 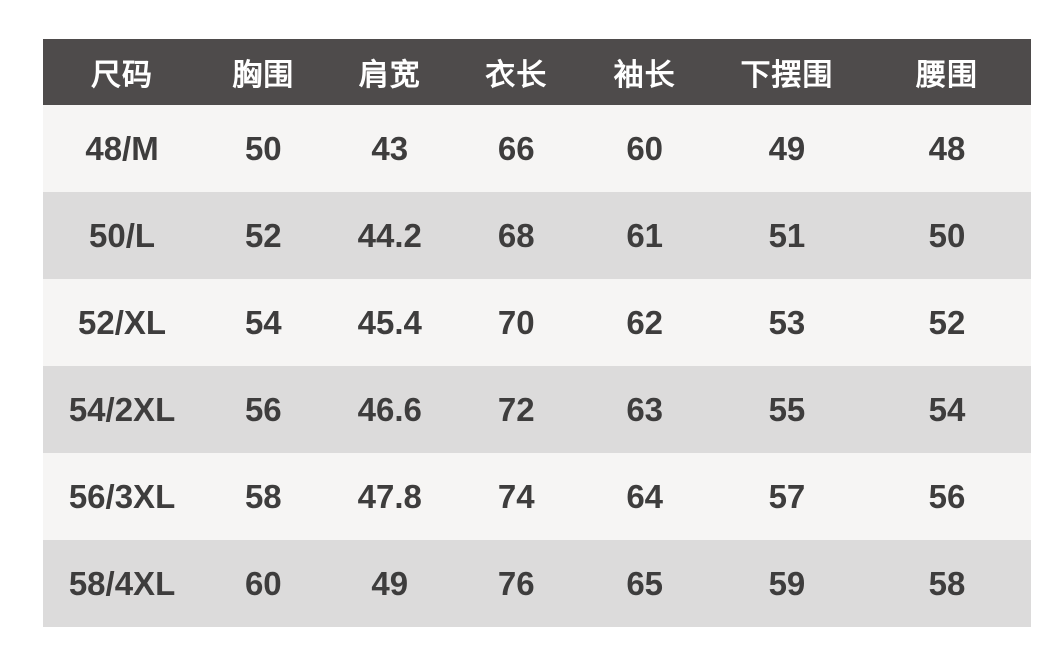 I want to click on measurement-cell: 47.8, so click(x=389, y=496).